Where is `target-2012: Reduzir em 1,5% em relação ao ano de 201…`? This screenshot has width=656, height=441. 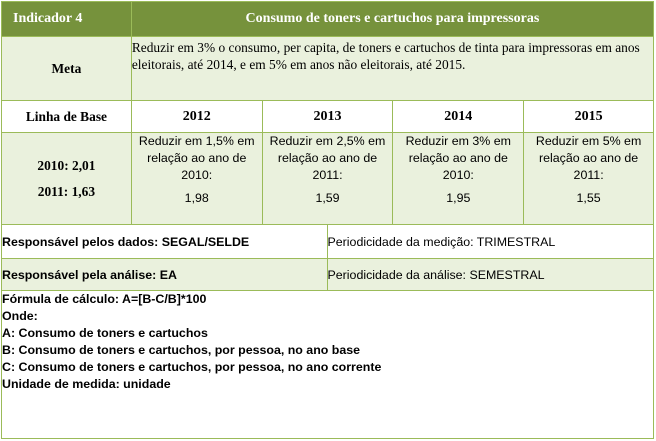
target-2012: Reduzir em 1,5% em relação ao ano de 201… is located at coordinates (196, 178).